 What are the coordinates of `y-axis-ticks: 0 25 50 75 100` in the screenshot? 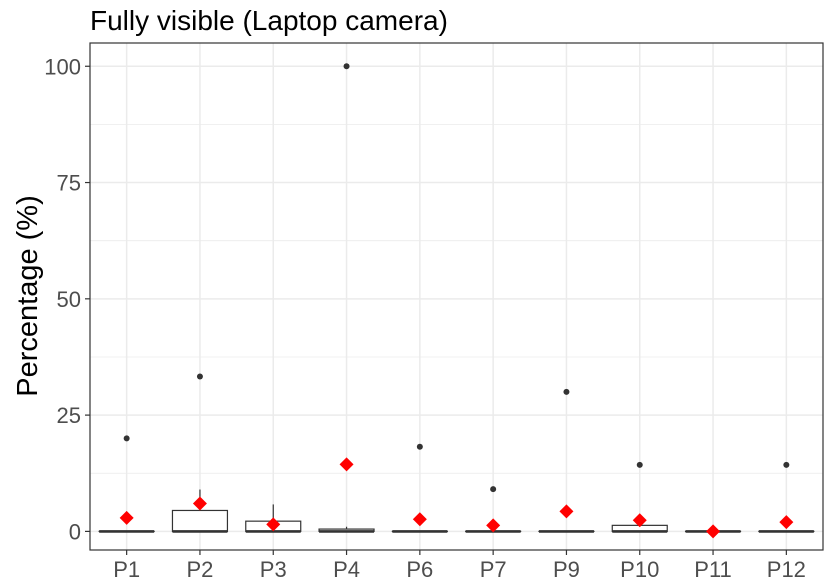 It's located at (67, 299).